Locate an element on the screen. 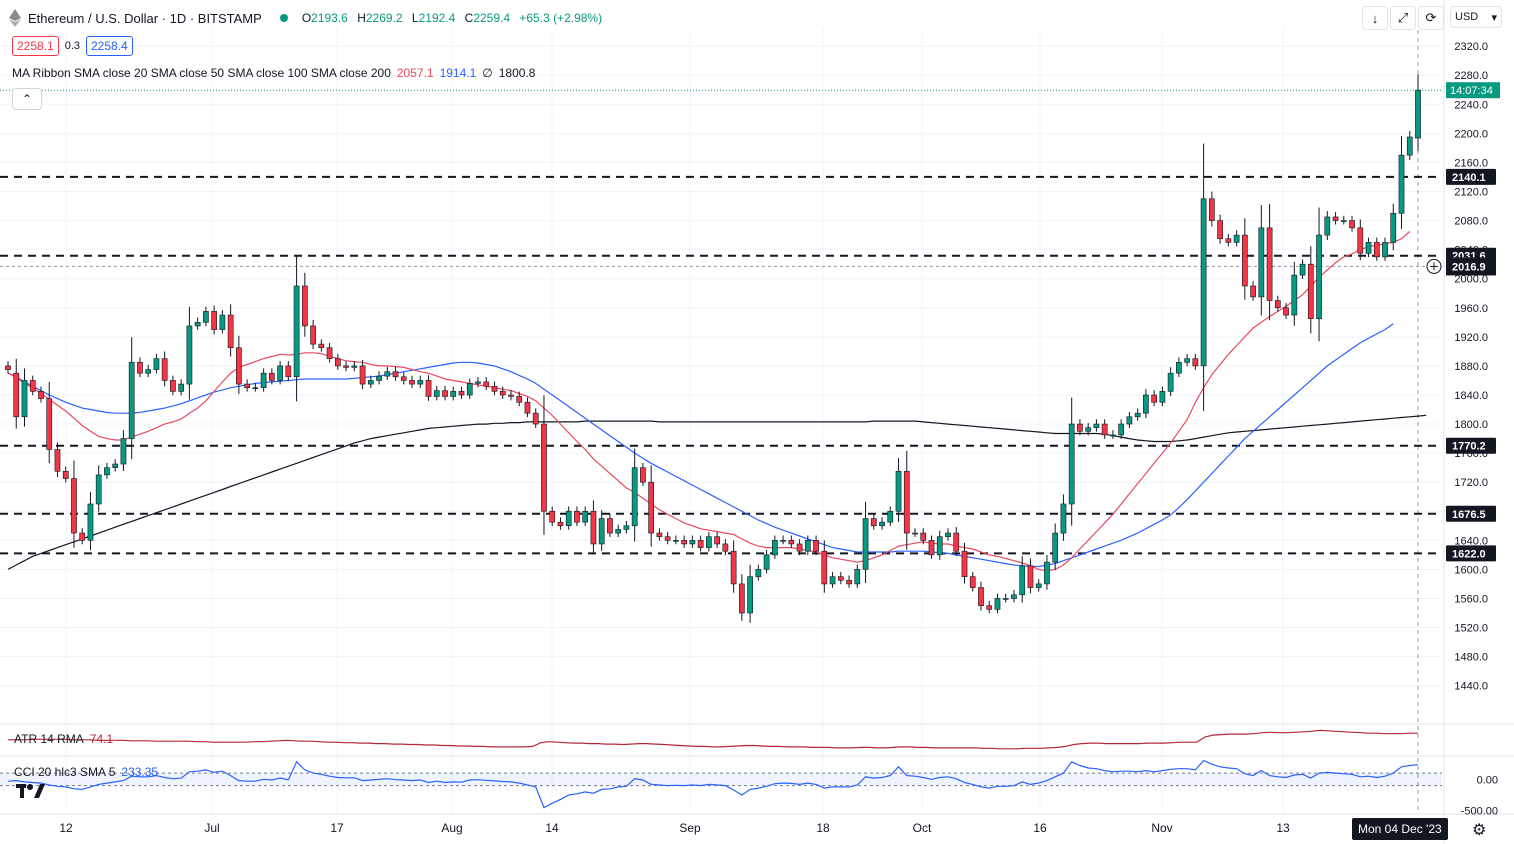  y-tick-label: 2200.0 is located at coordinates (1471, 134).